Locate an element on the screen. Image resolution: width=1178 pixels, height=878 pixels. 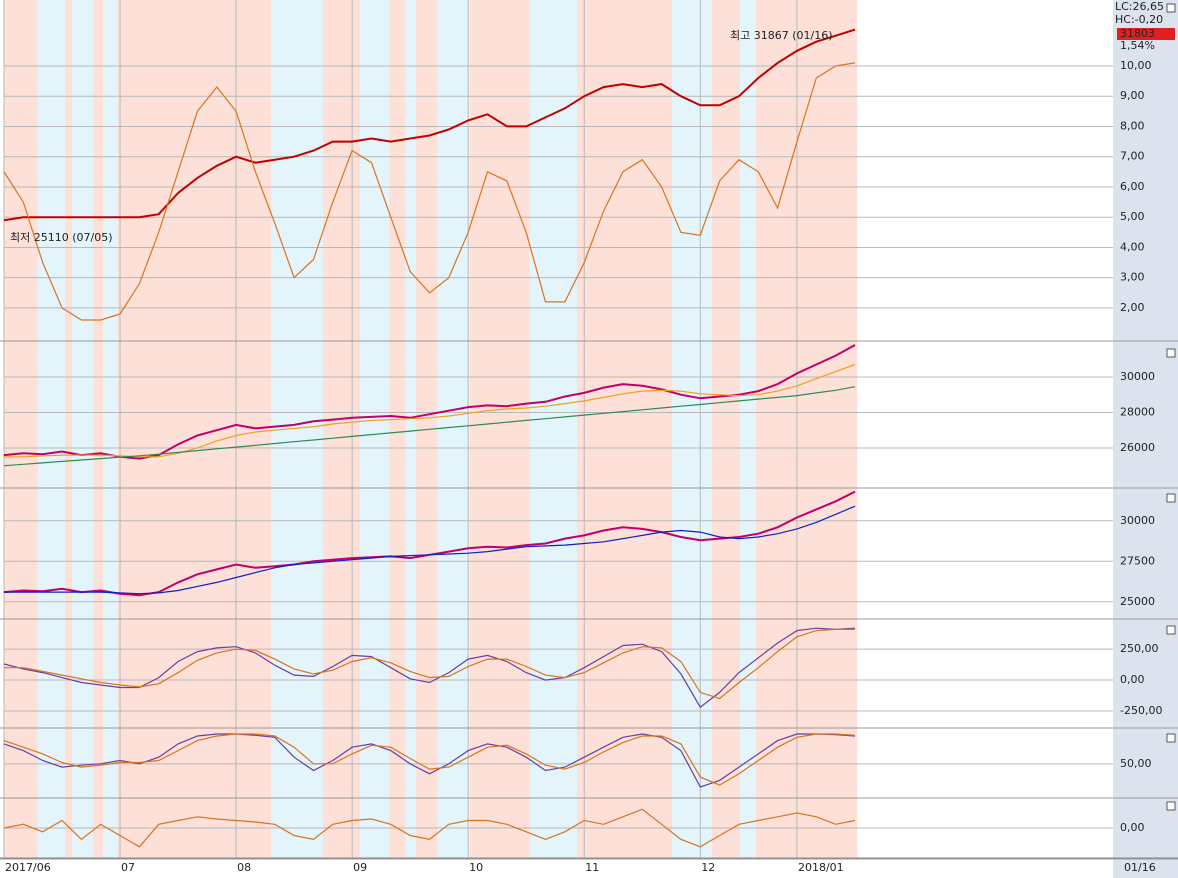
y-tick-label: 10,00 is located at coordinates (1136, 65).